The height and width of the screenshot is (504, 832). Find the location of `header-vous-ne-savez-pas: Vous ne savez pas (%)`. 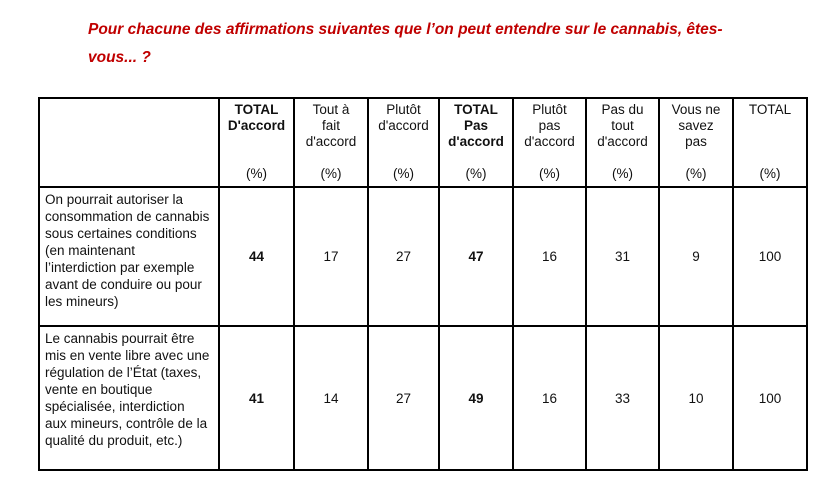

header-vous-ne-savez-pas: Vous ne savez pas (%) is located at coordinates (696, 142).